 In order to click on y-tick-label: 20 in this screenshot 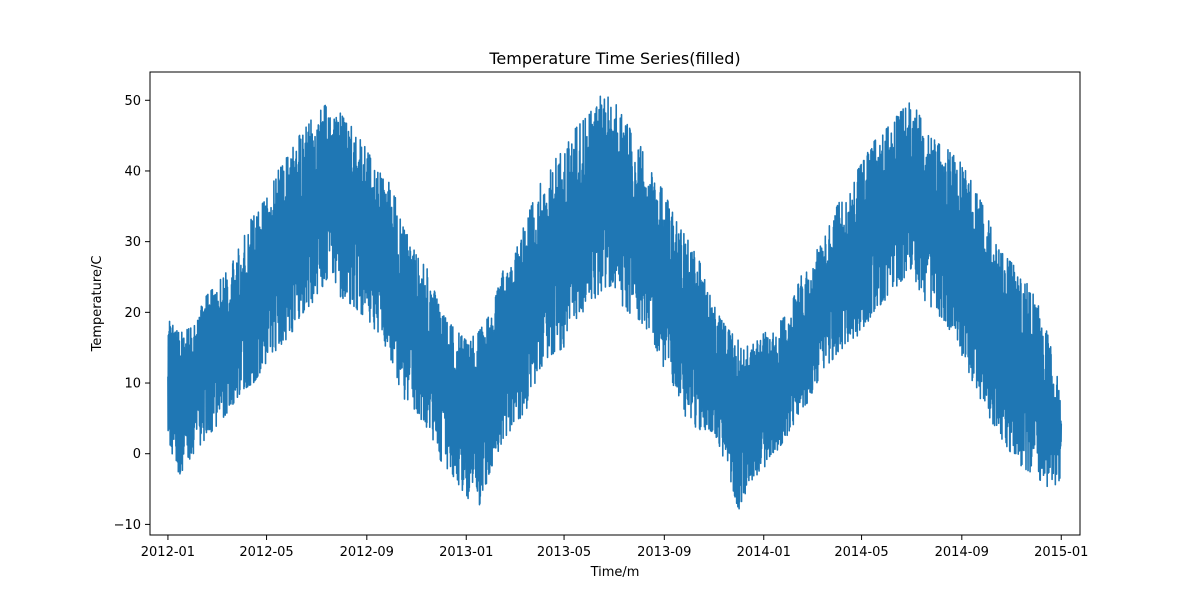, I will do `click(132, 313)`.